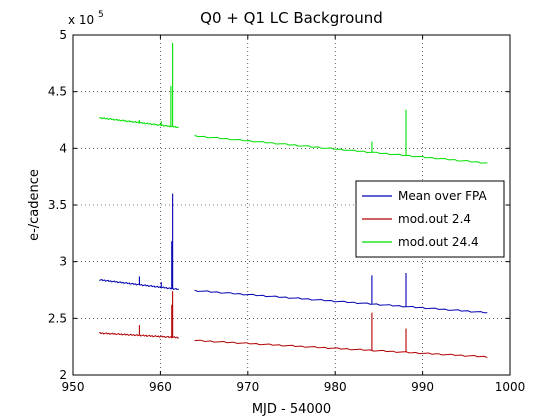 The height and width of the screenshot is (420, 560). Describe the element at coordinates (335, 387) in the screenshot. I see `x-tick-label: 980` at that location.